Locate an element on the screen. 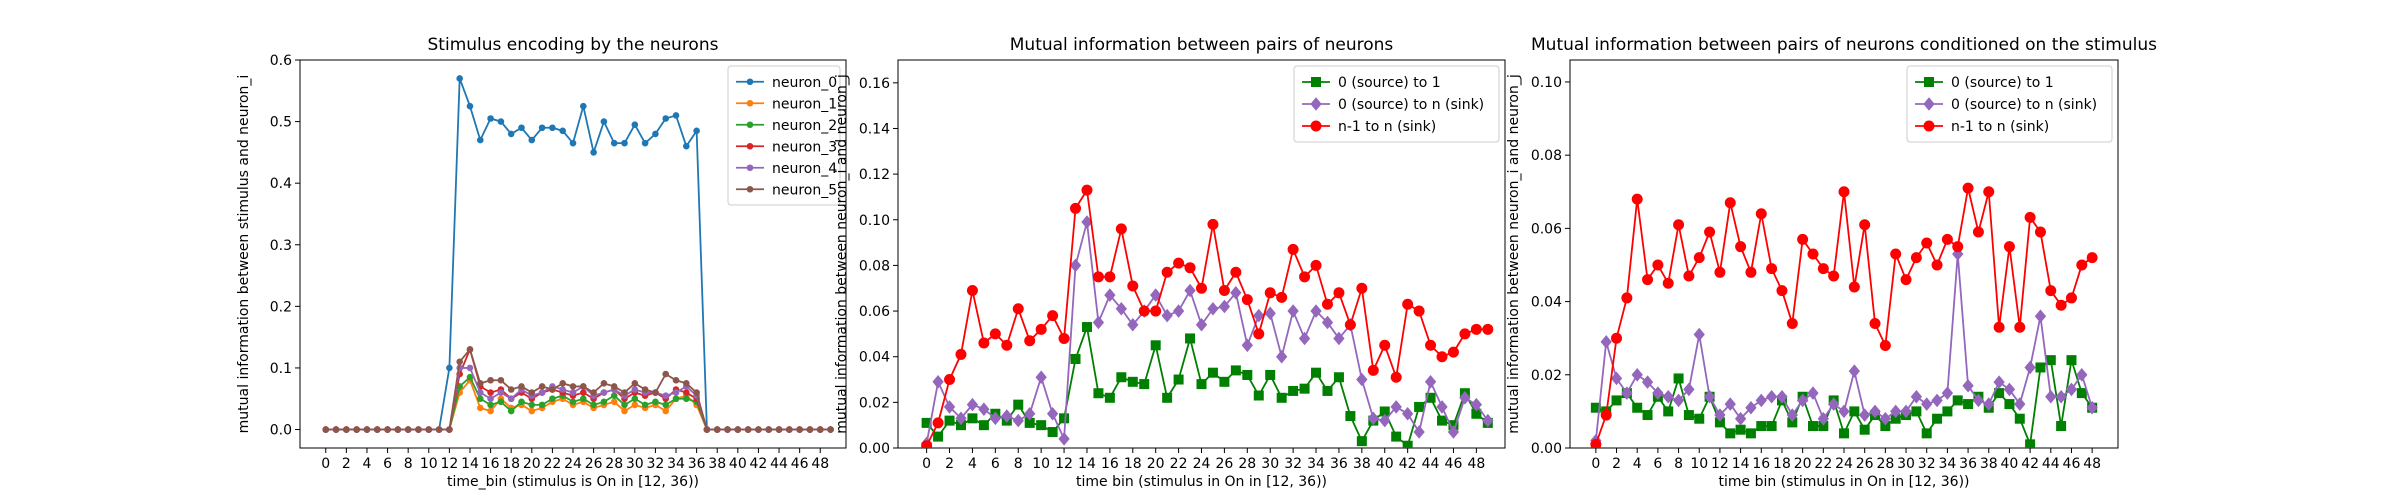 The height and width of the screenshot is (500, 2400). legend-label: neuron_2 is located at coordinates (804, 126).